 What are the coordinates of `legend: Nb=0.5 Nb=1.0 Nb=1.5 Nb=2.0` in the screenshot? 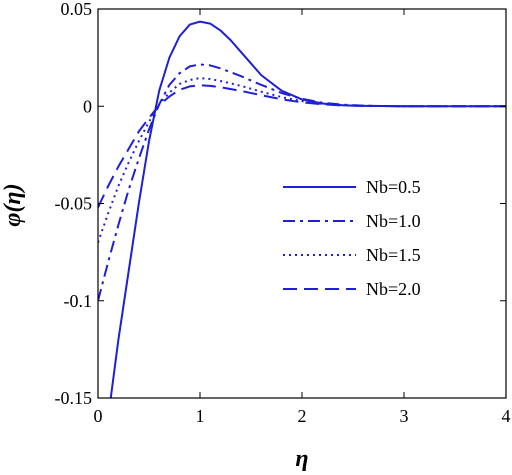 It's located at (352, 238).